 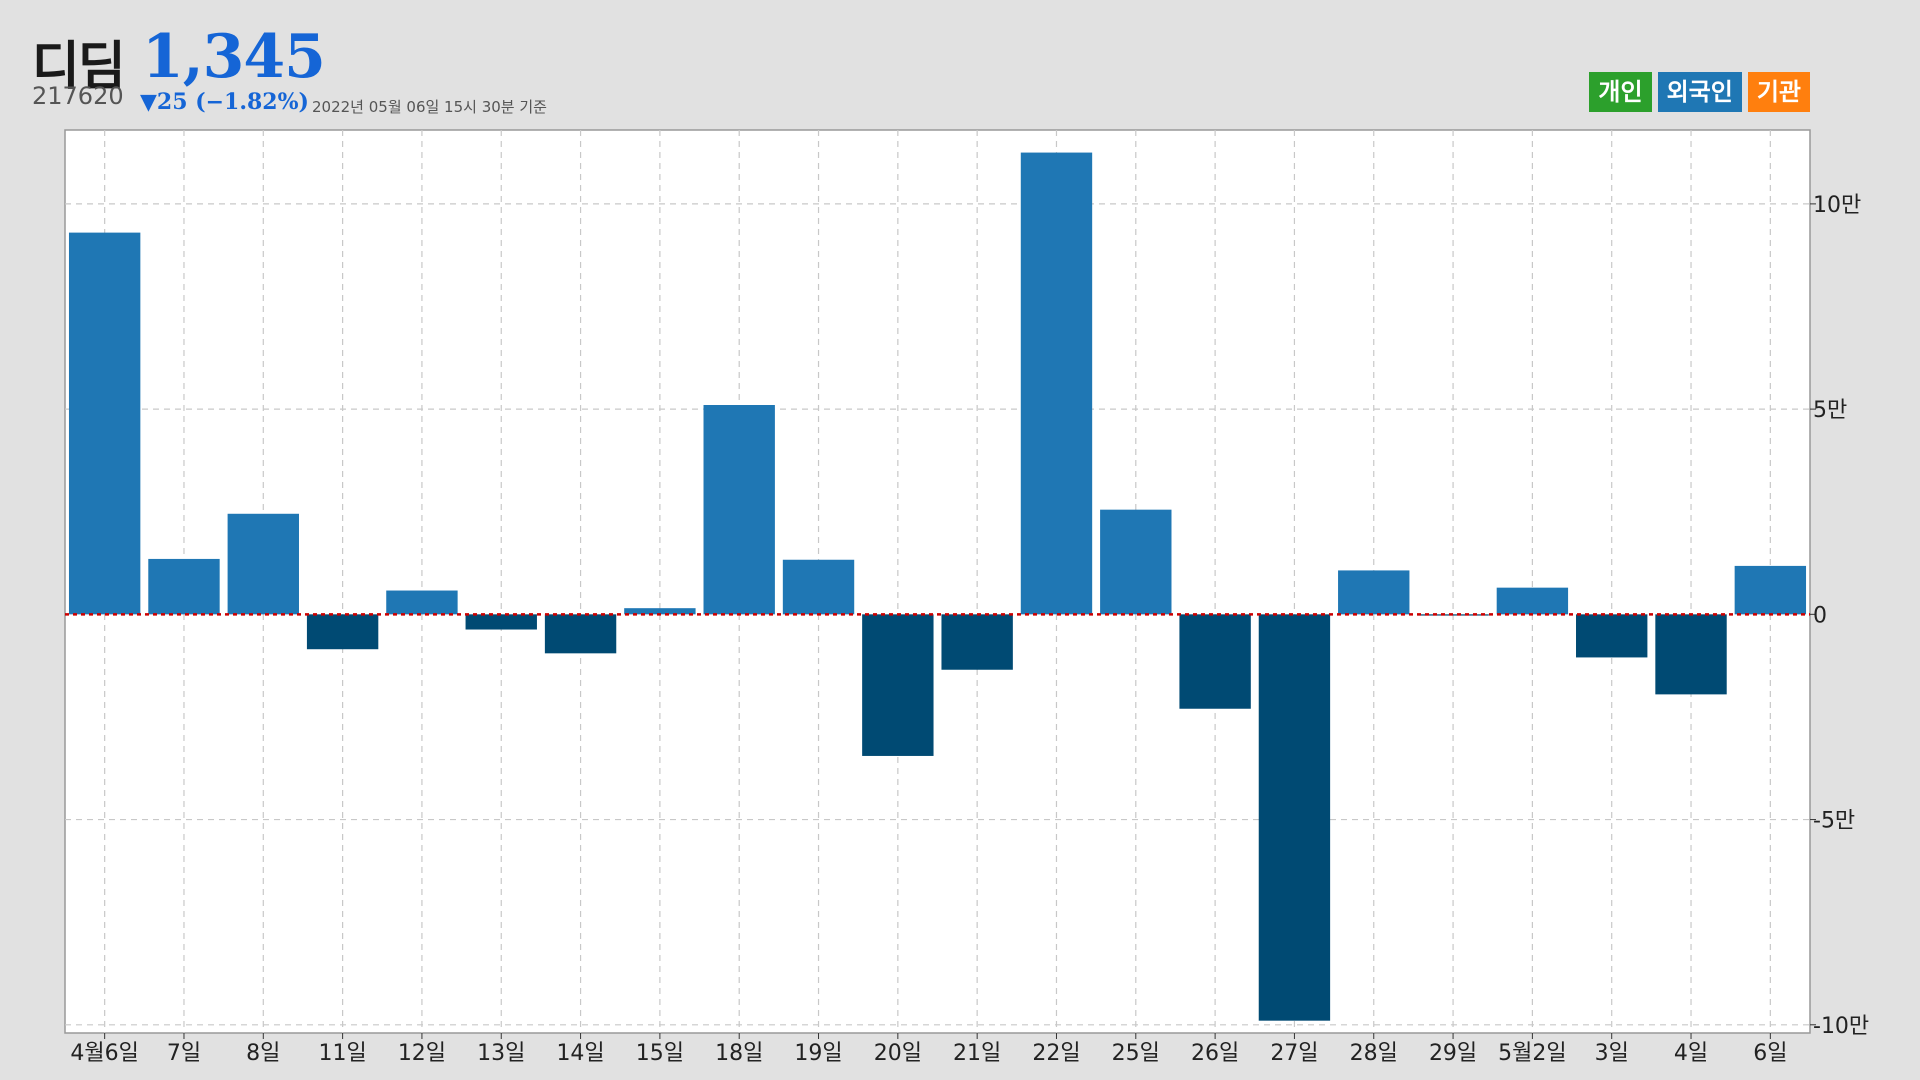 I want to click on x-tick-label: 11일, so click(x=342, y=1053).